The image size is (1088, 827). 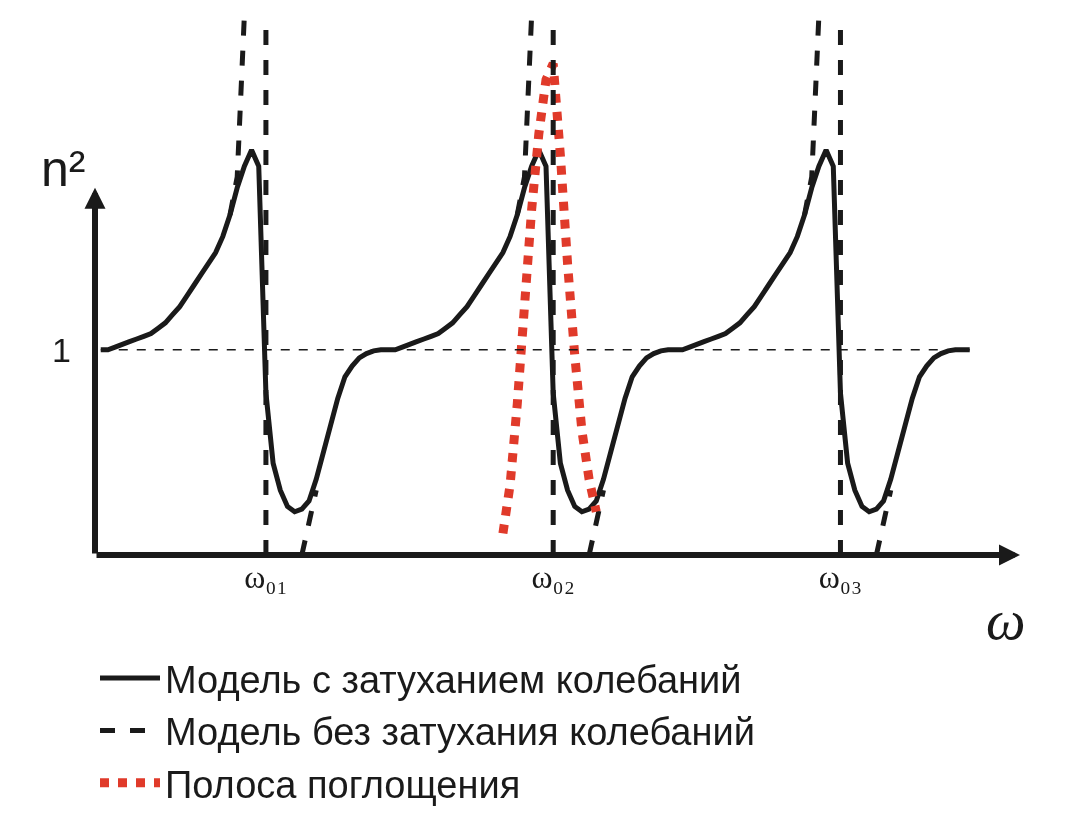 I want to click on legend-label: Модель без затухания колебаний, so click(x=460, y=732).